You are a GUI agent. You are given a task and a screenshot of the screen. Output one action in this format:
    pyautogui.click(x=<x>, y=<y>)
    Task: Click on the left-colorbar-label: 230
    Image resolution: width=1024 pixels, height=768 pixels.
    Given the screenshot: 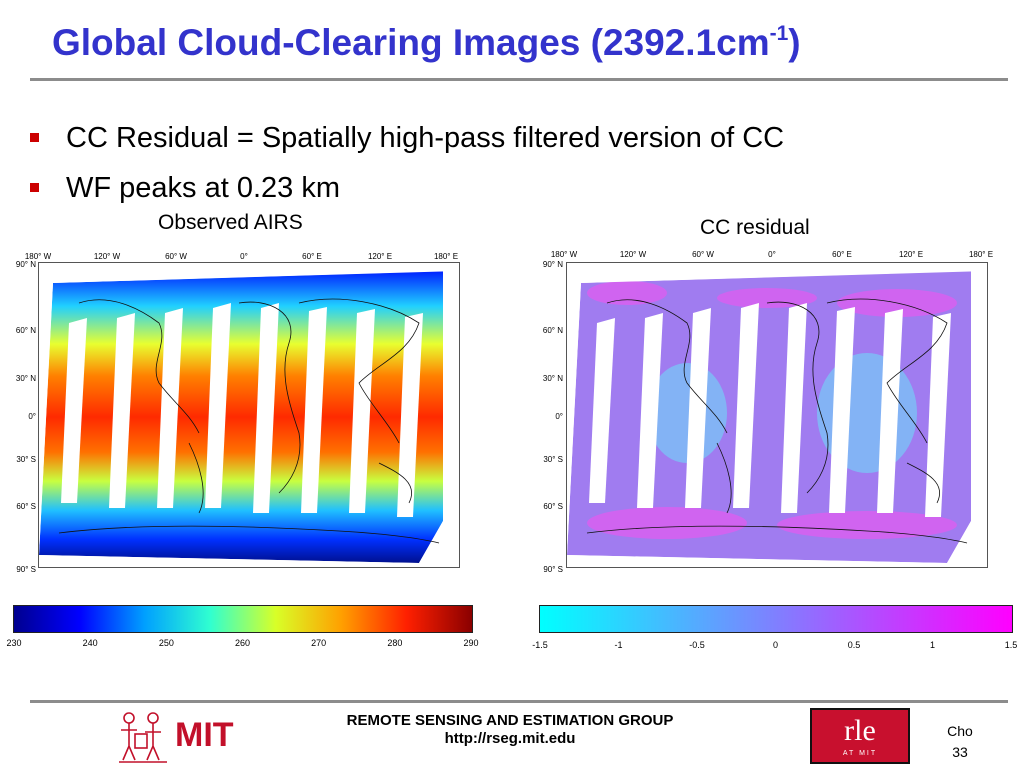 What is the action you would take?
    pyautogui.click(x=14, y=643)
    